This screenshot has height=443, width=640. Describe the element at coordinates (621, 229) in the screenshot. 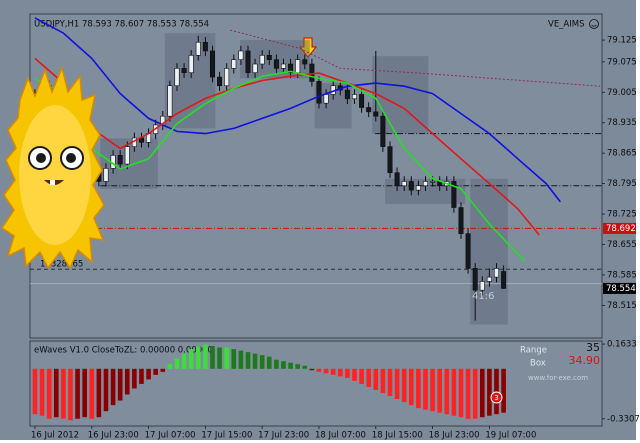

I see `price-label: 78.692` at that location.